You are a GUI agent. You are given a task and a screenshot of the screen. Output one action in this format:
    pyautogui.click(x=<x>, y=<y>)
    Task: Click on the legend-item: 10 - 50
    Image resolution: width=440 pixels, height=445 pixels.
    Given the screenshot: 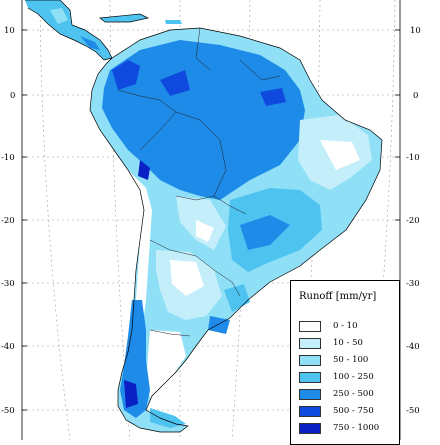 What is the action you would take?
    pyautogui.click(x=347, y=344)
    